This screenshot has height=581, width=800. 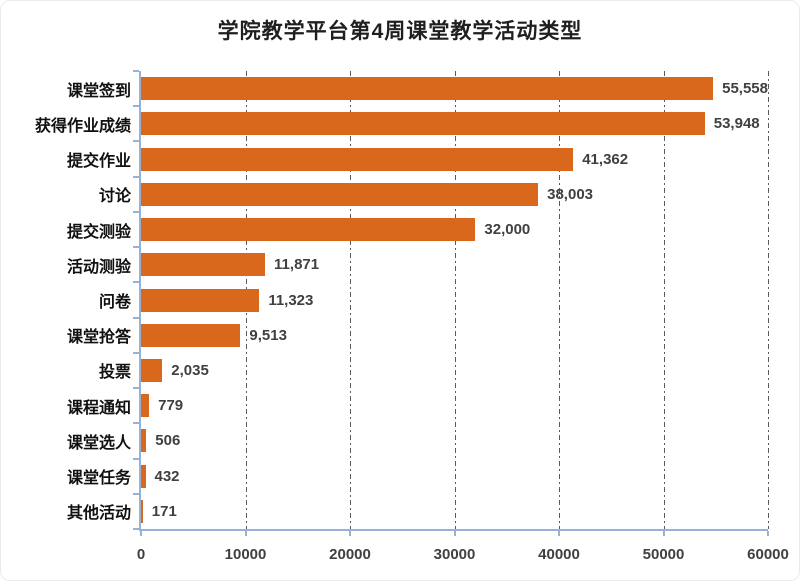 I want to click on bar-row: 779, so click(x=454, y=405).